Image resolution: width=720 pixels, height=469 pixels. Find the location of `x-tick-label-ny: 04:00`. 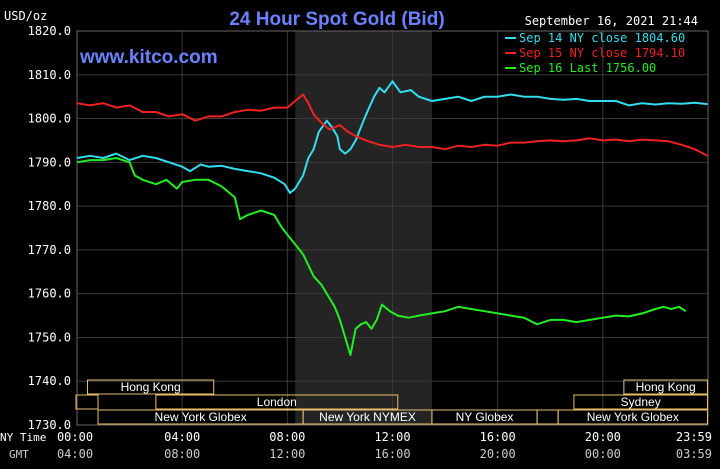

x-tick-label-ny: 04:00 is located at coordinates (182, 437).